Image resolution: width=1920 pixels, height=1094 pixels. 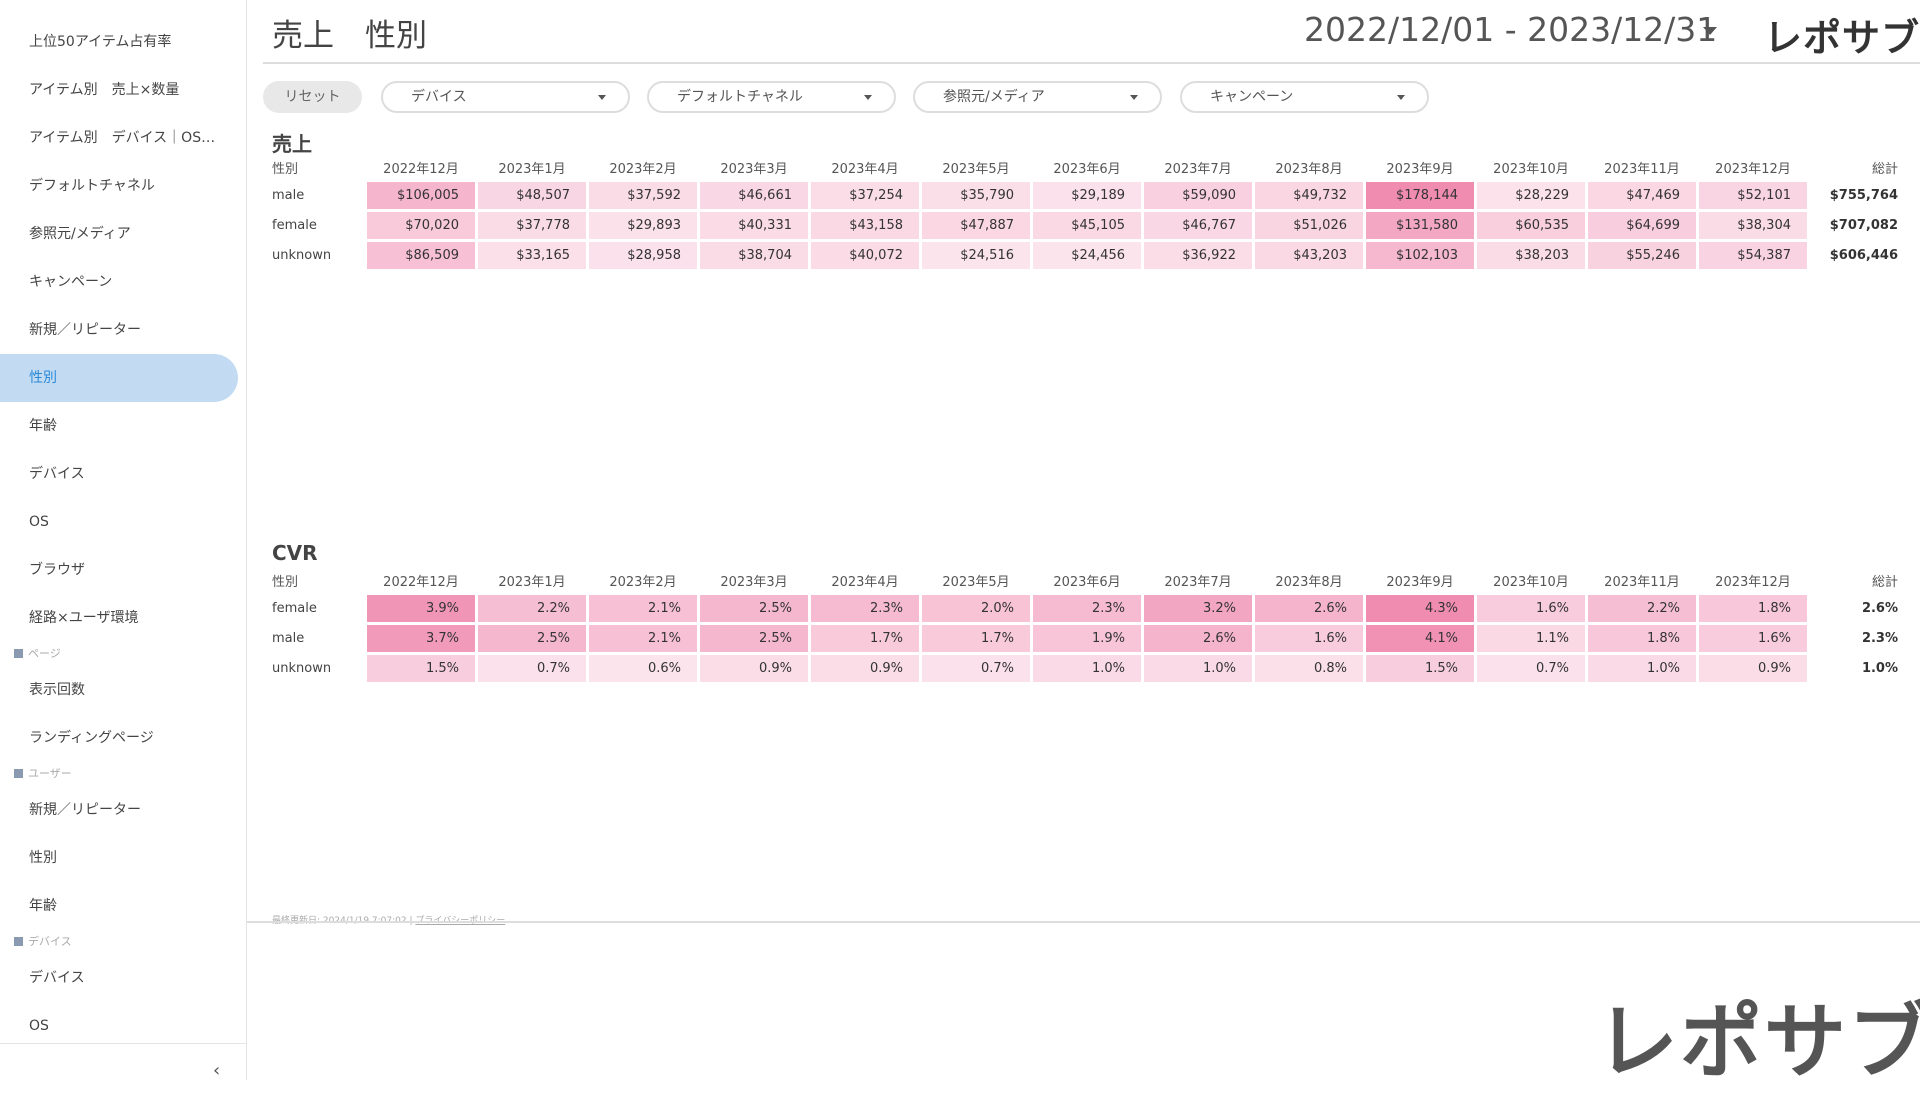 What do you see at coordinates (505, 97) in the screenshot?
I see `filter-dropdown: デバイス` at bounding box center [505, 97].